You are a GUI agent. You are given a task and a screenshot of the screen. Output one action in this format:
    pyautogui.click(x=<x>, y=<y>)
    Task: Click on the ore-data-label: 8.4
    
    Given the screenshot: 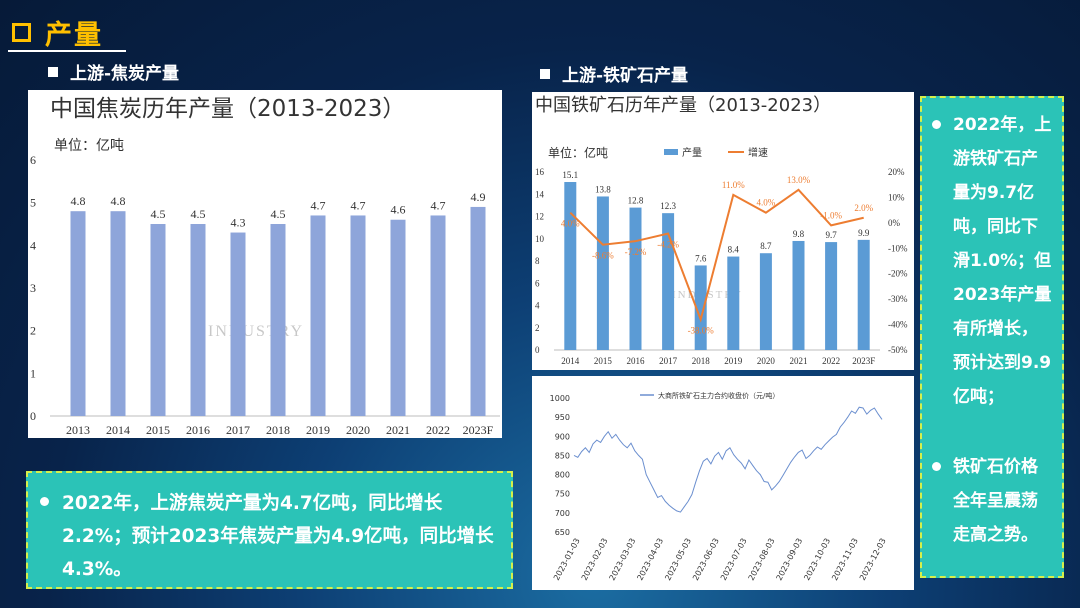 What is the action you would take?
    pyautogui.click(x=734, y=250)
    